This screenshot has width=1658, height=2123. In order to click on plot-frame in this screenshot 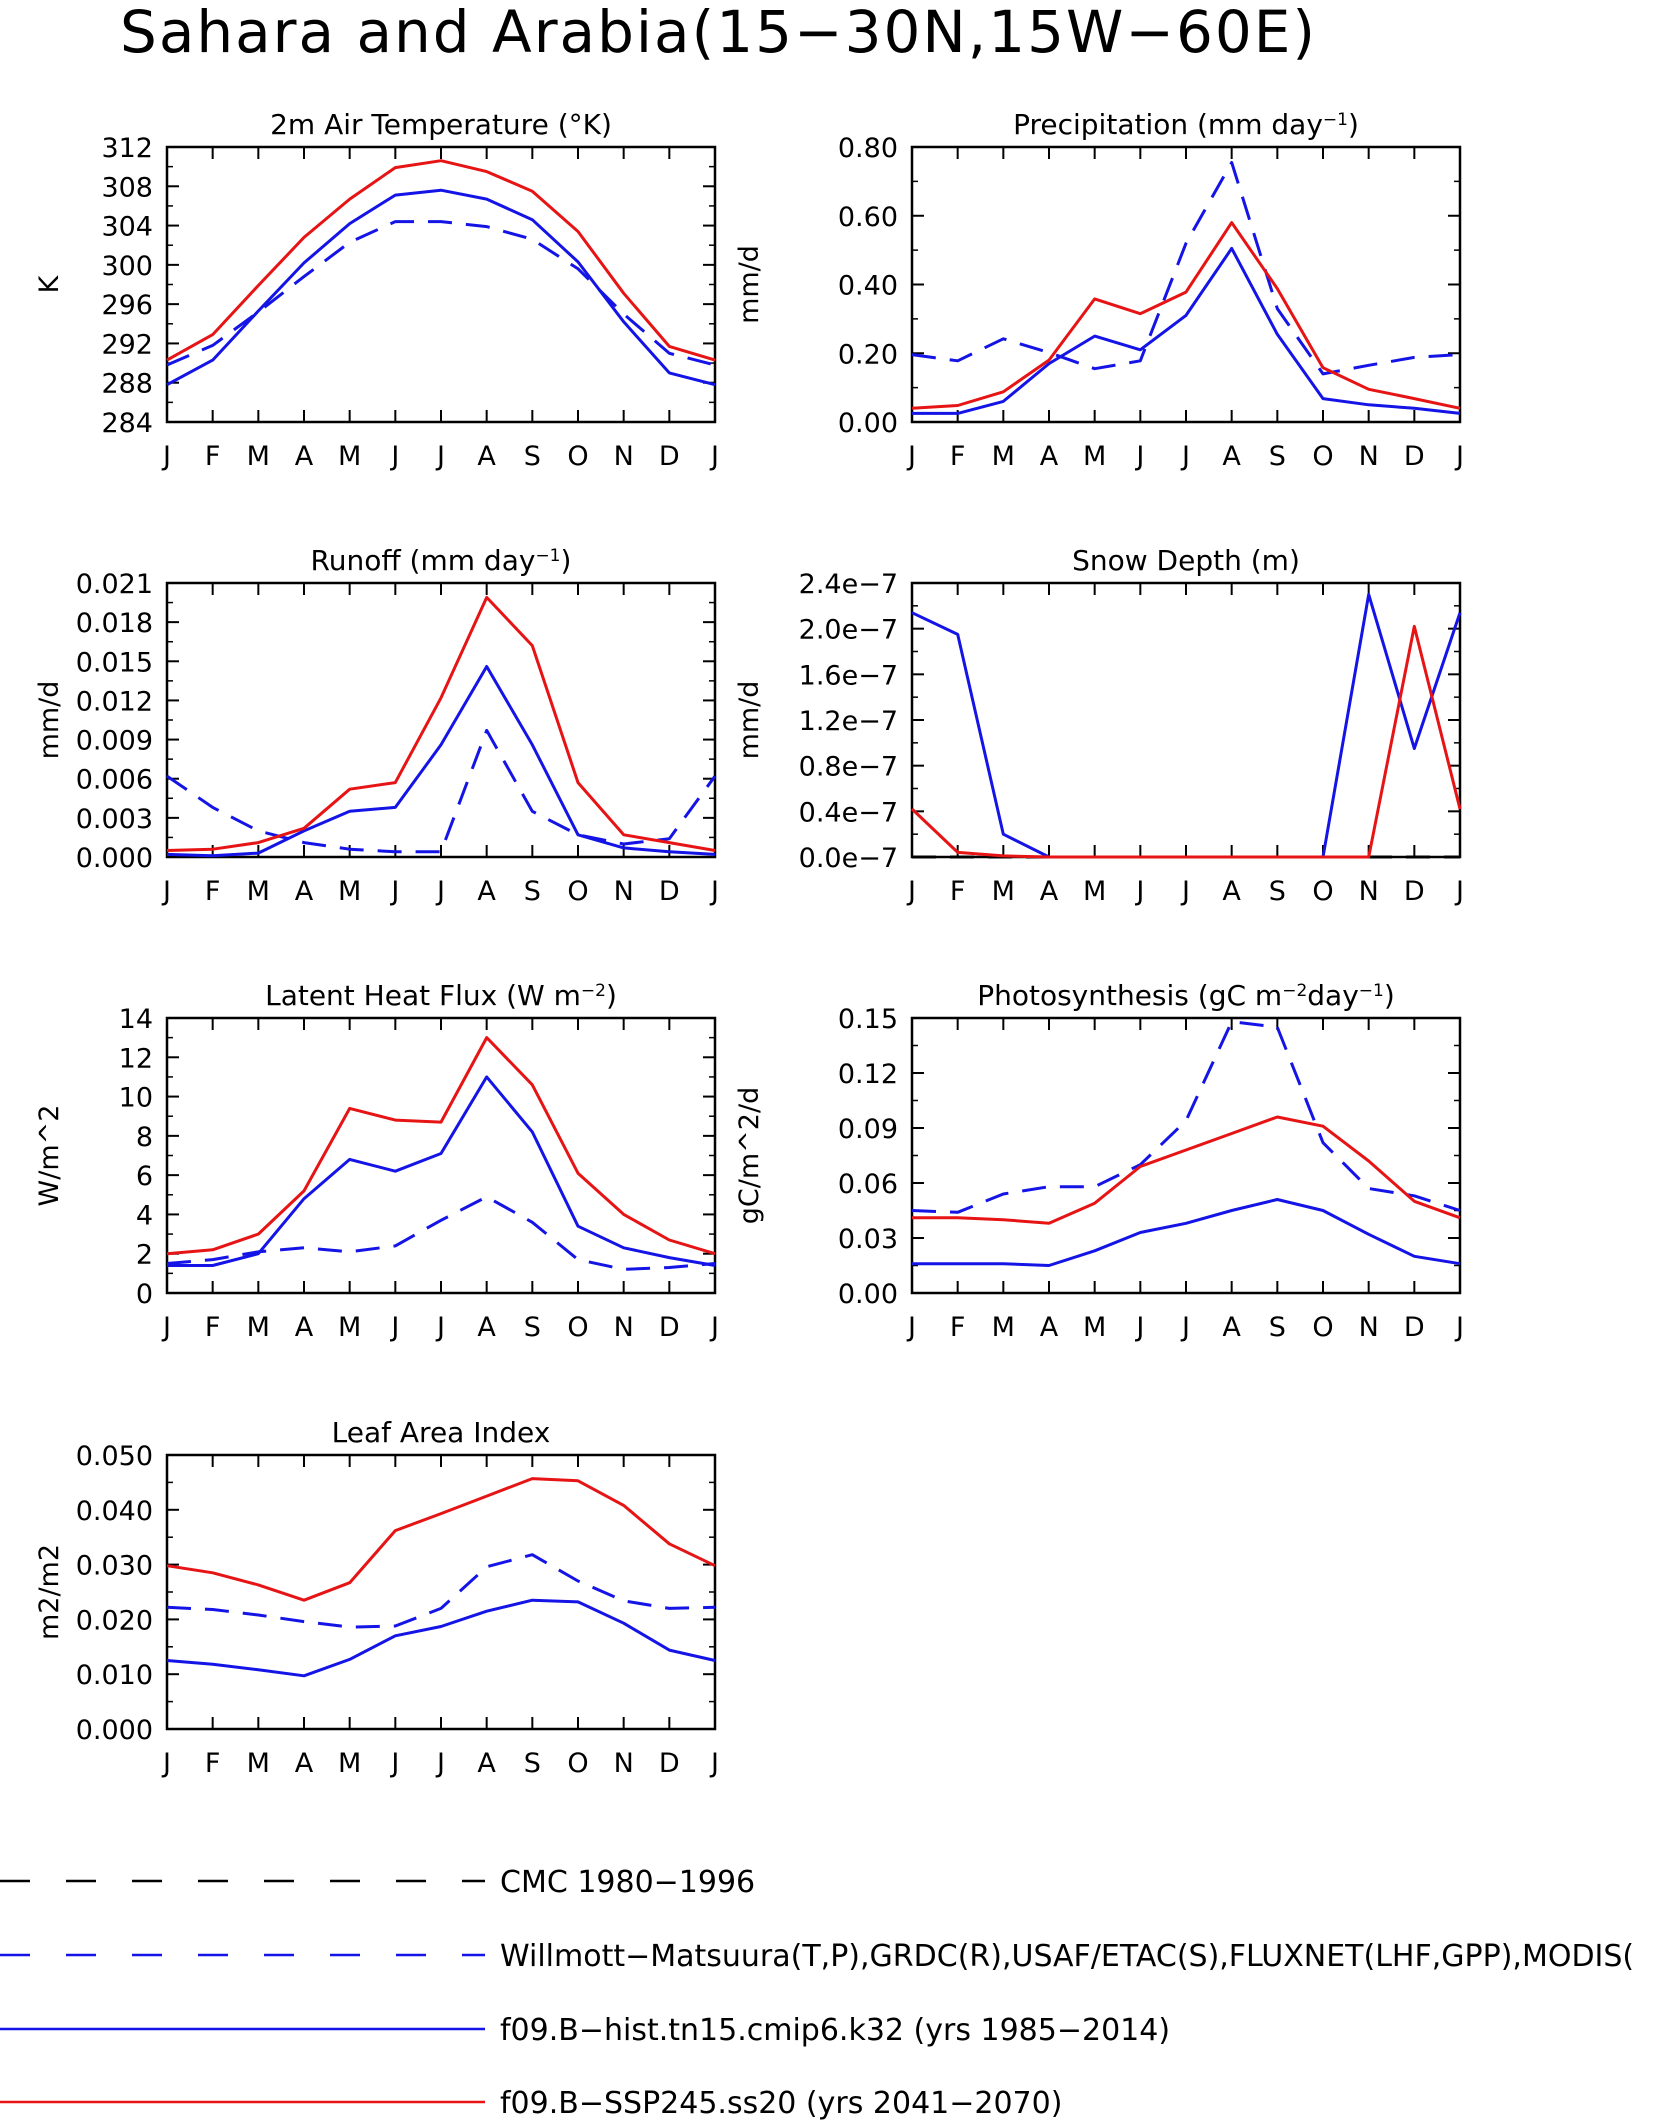, I will do `click(1186, 1155)`.